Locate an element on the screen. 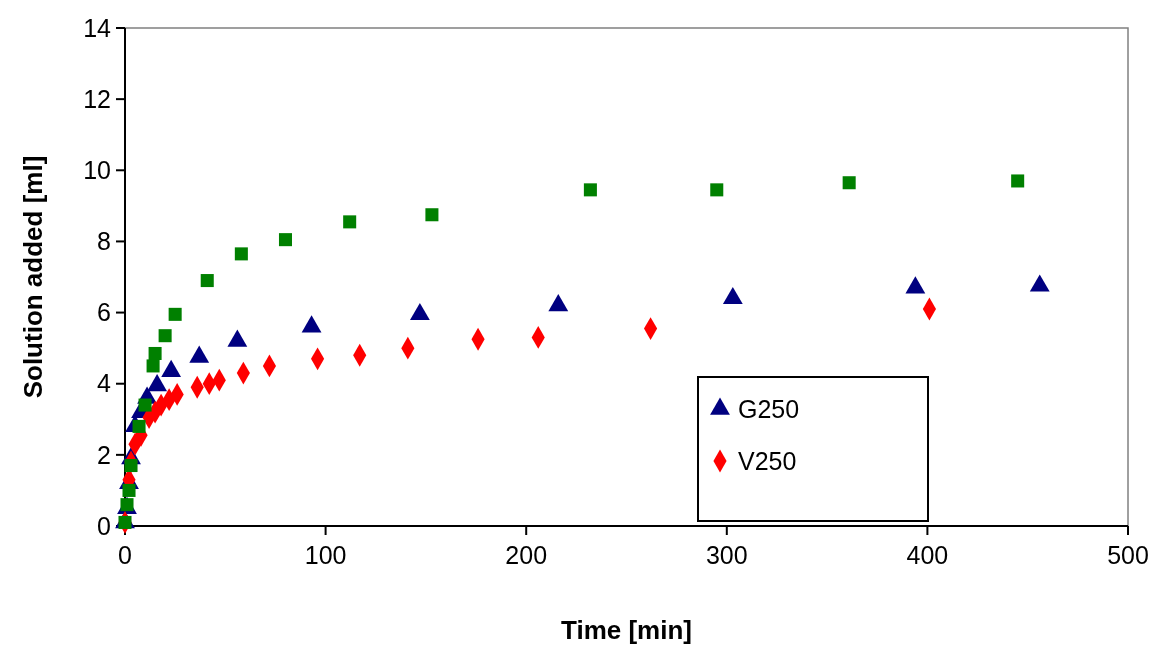  x-tick-label: 500 is located at coordinates (1128, 555).